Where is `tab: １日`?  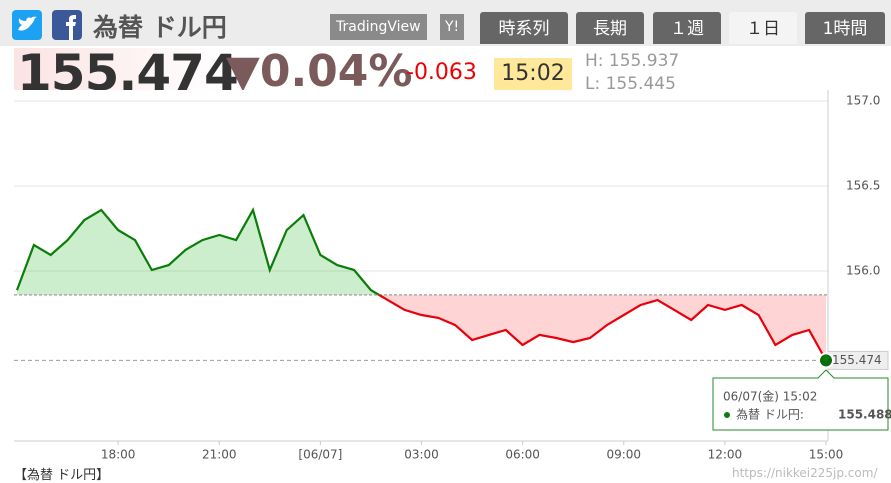
tab: １日 is located at coordinates (763, 28).